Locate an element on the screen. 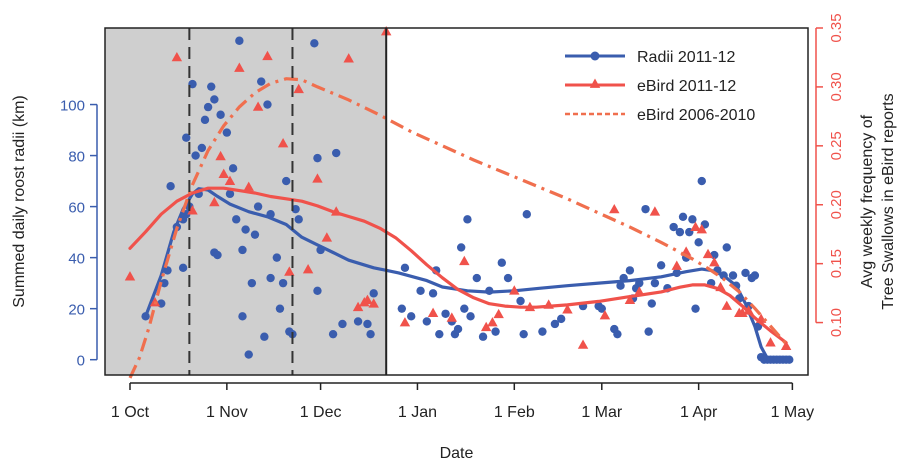 The image size is (914, 468). right-axis-tick-label: 0.30 is located at coordinates (836, 86).